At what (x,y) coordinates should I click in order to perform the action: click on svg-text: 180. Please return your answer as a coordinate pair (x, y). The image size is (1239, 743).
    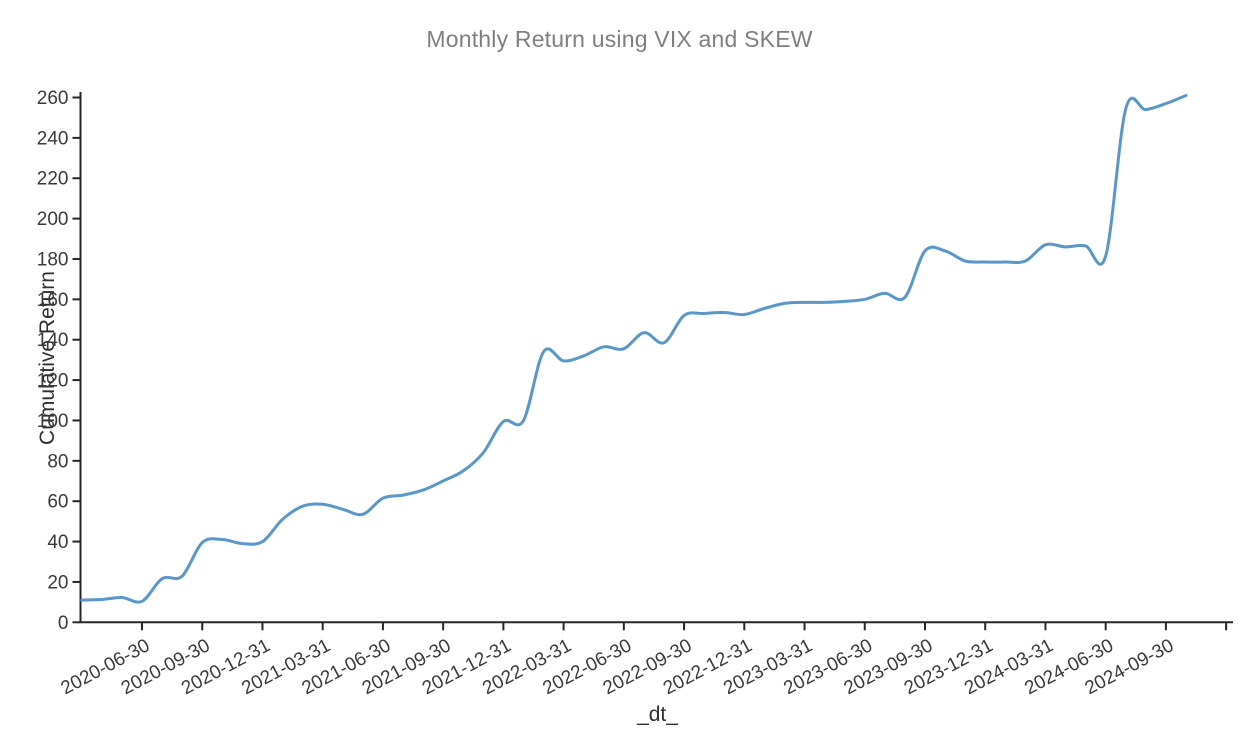
    Looking at the image, I should click on (53, 259).